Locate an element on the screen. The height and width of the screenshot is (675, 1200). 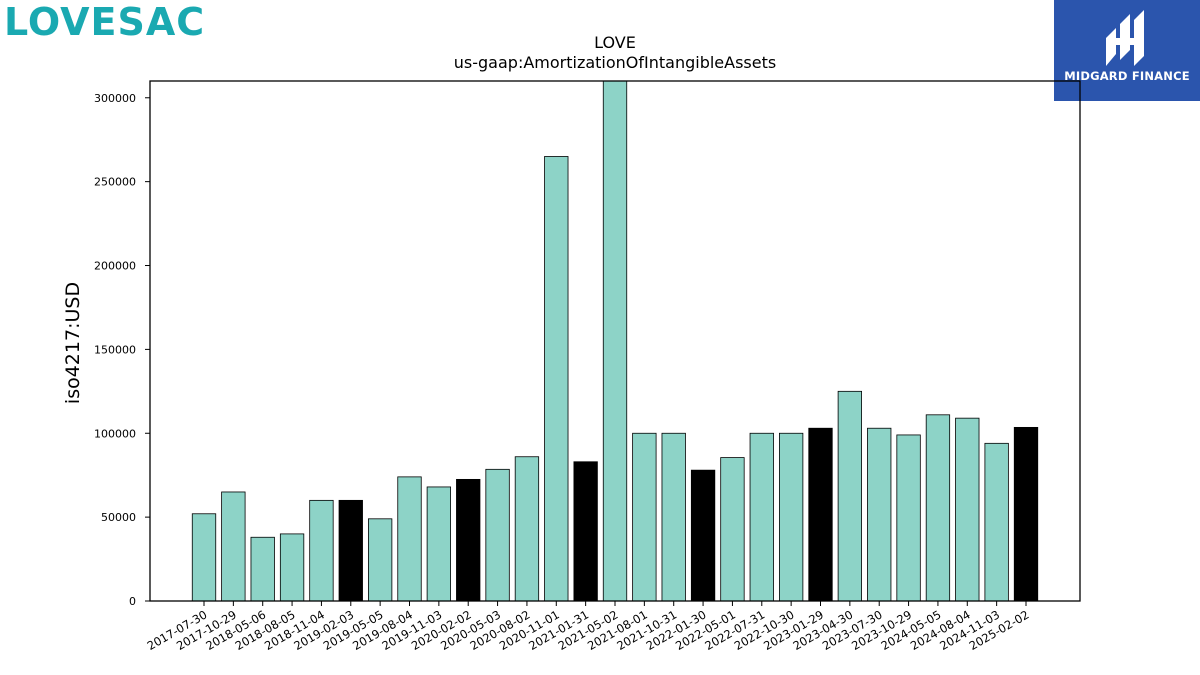
x-tick-label: 2024-08-04 is located at coordinates (940, 630).